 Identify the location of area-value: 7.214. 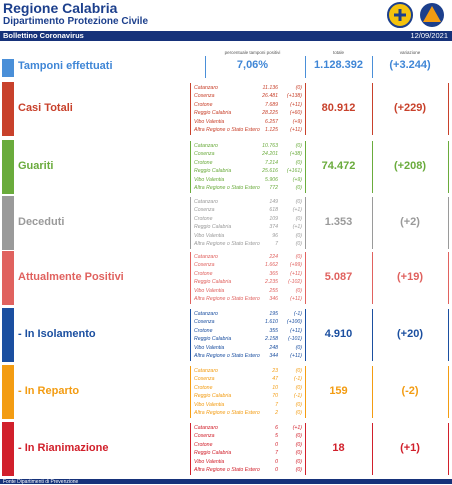
(271, 162).